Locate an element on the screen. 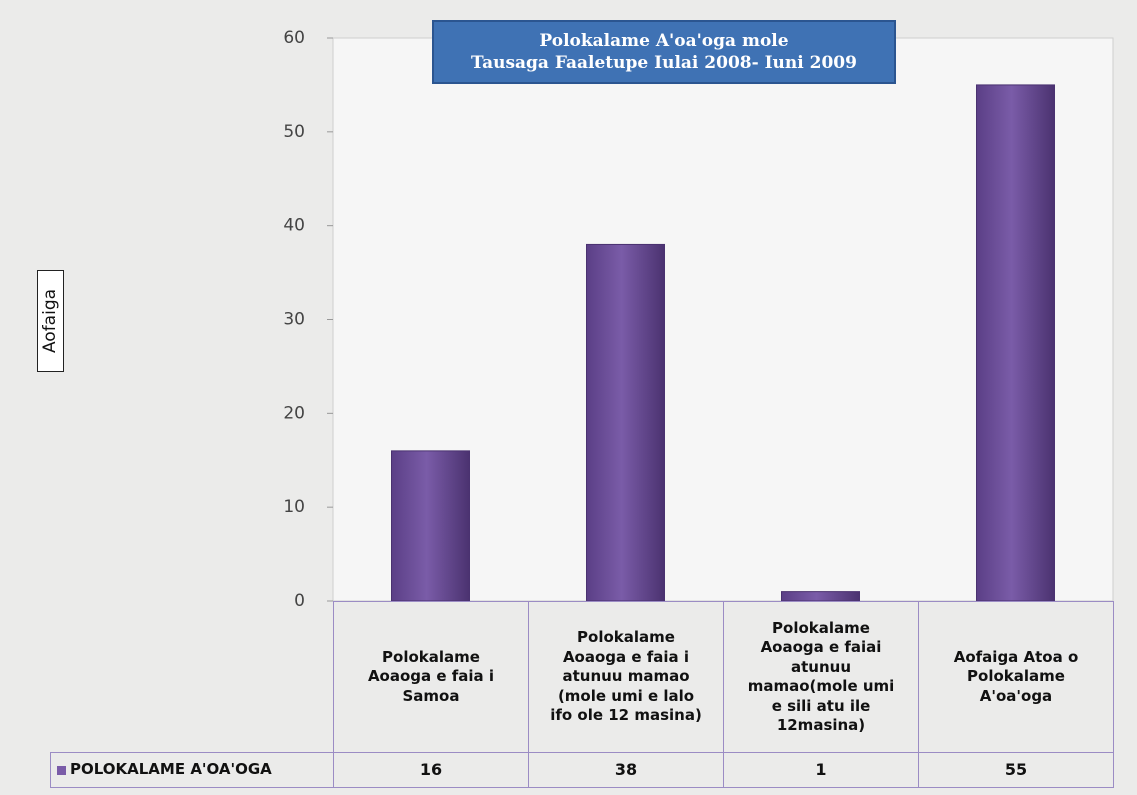 This screenshot has width=1137, height=795. y-tick-label: 30 is located at coordinates (294, 320).